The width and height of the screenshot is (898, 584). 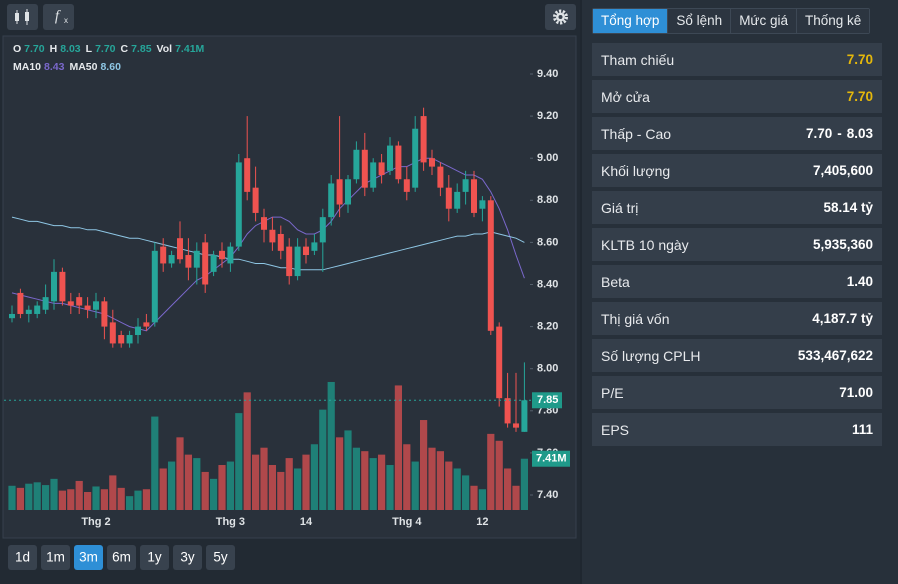 I want to click on candle-type-button, so click(x=22, y=17).